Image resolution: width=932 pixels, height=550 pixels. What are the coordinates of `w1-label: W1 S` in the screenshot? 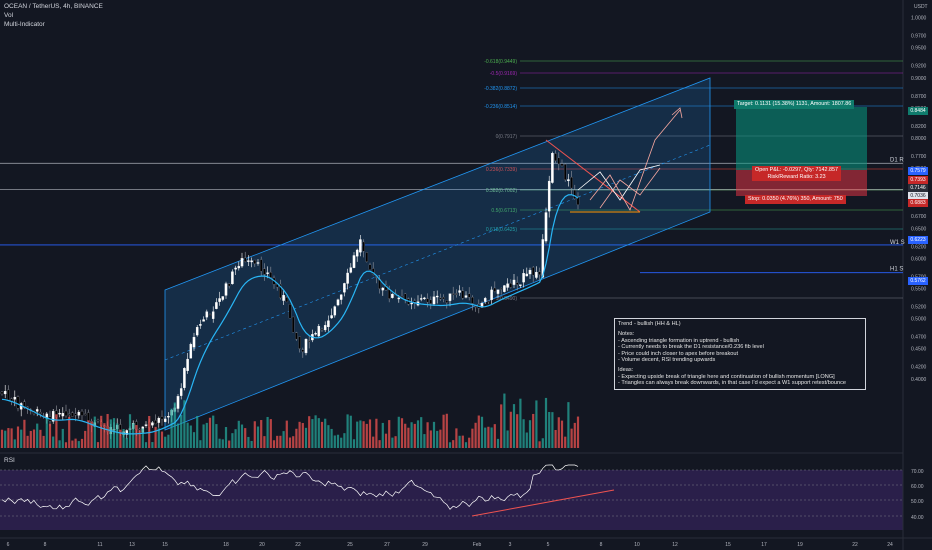 It's located at (897, 243).